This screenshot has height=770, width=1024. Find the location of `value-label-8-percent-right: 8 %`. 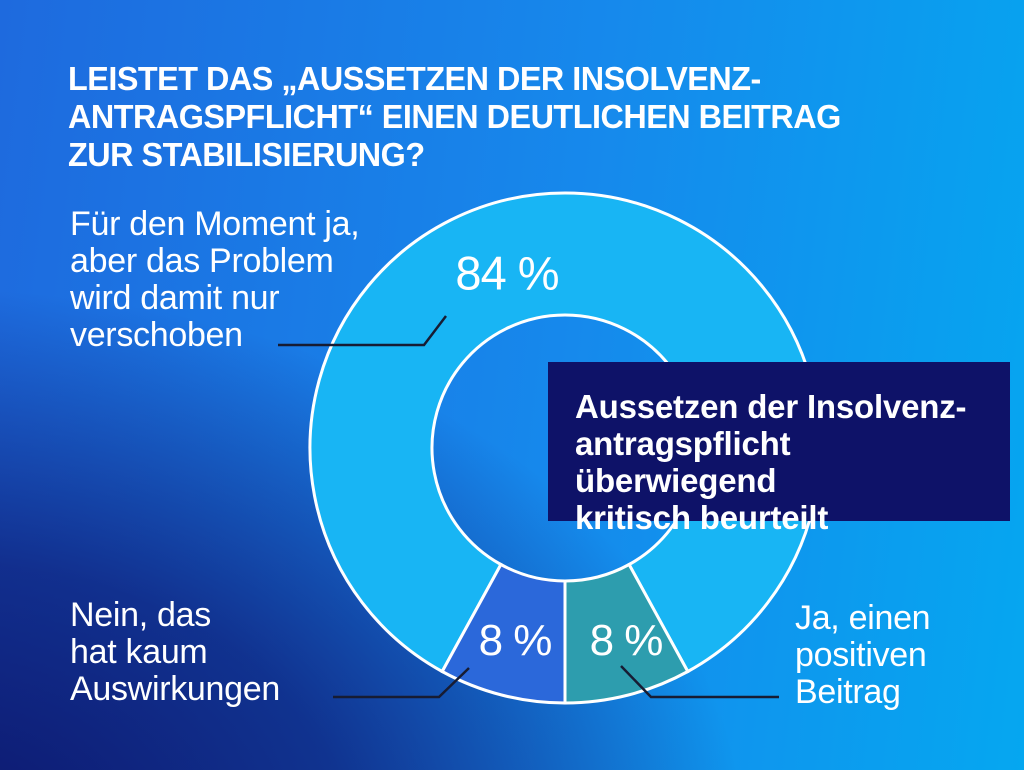

value-label-8-percent-right: 8 % is located at coordinates (626, 640).